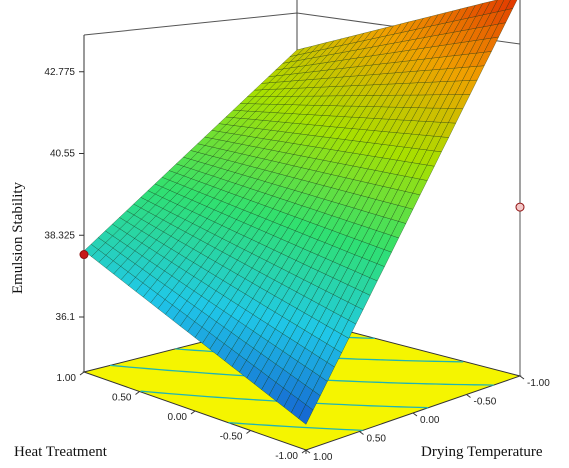 This screenshot has width=569, height=468. Describe the element at coordinates (482, 452) in the screenshot. I see `y-axis-title: Drying Temperature` at that location.